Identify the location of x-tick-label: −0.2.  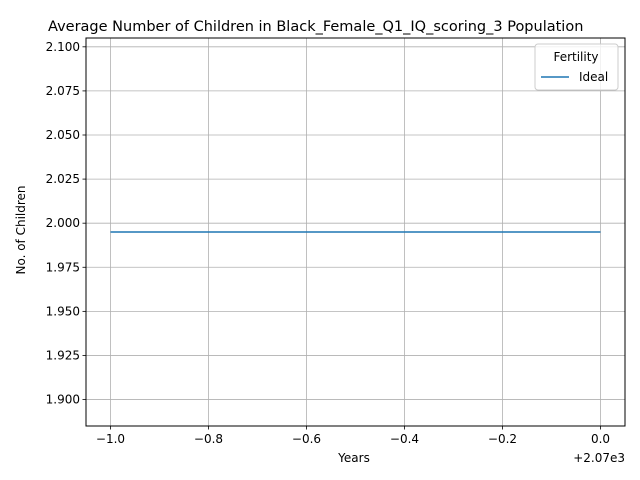
(502, 439).